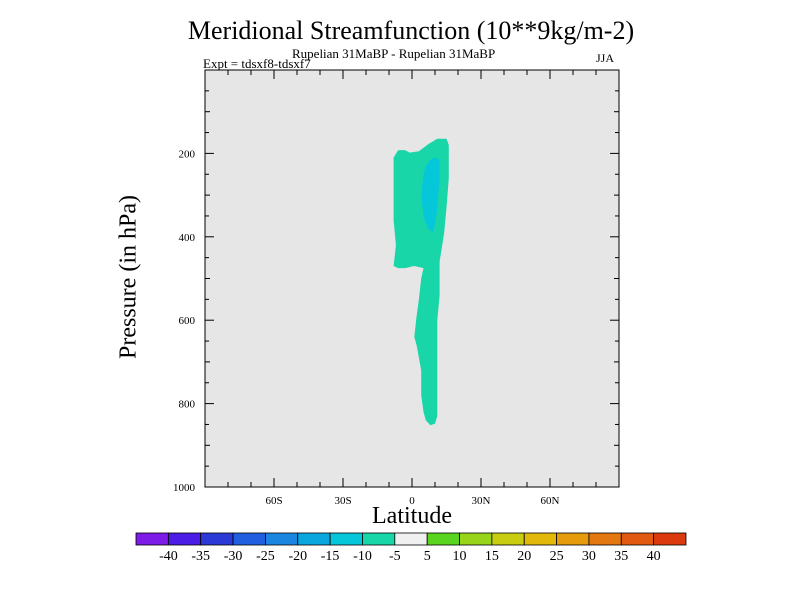 The image size is (800, 600). Describe the element at coordinates (589, 556) in the screenshot. I see `colorbar-label: 30` at that location.